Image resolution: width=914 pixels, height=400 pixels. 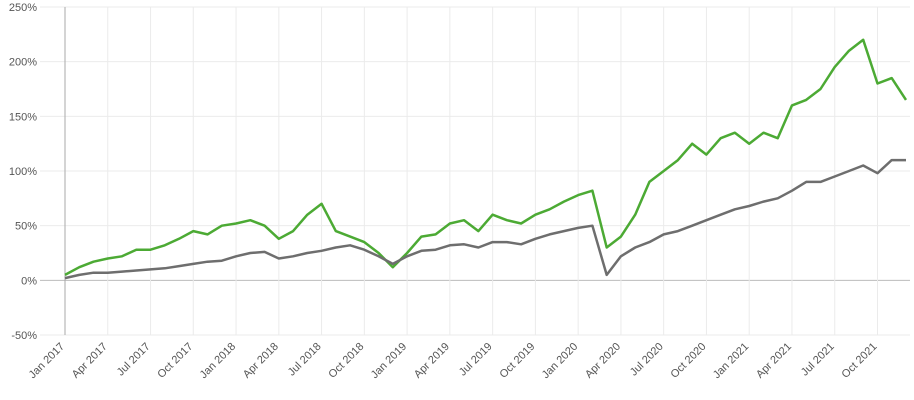 What do you see at coordinates (603, 361) in the screenshot?
I see `x-tick-label: Apr 2020` at bounding box center [603, 361].